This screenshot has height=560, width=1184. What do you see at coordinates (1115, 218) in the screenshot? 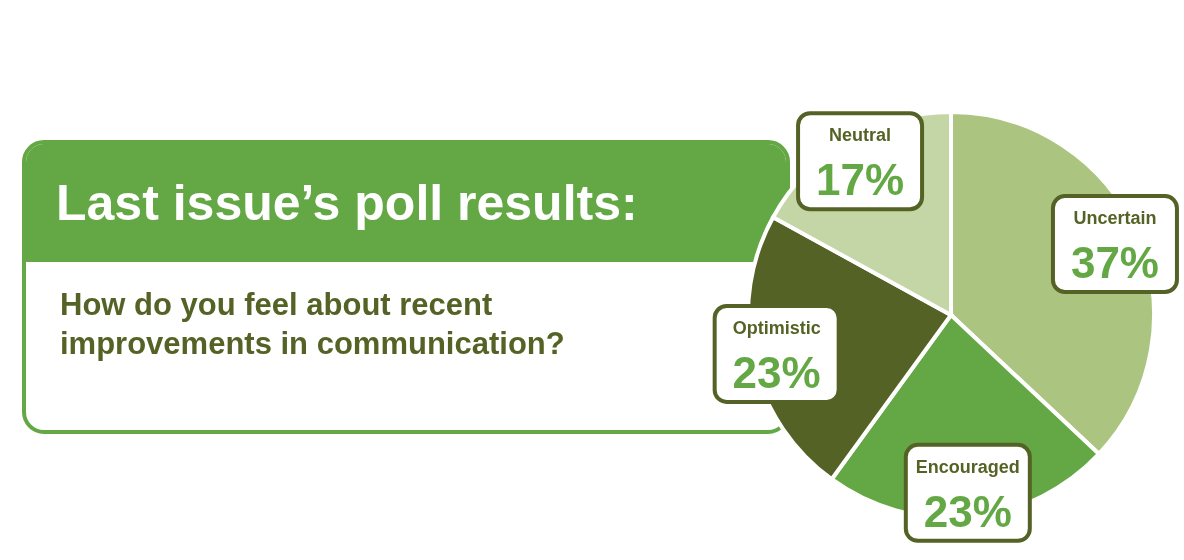
I see `slice-label: Uncertain` at bounding box center [1115, 218].